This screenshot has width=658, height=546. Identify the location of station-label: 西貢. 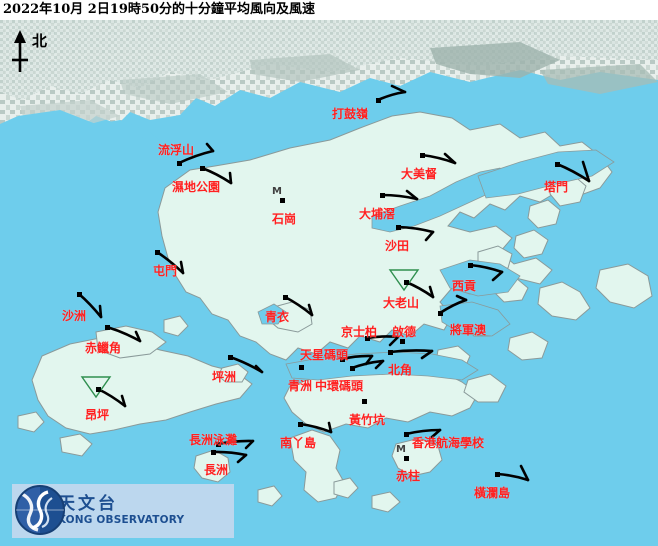
(464, 286).